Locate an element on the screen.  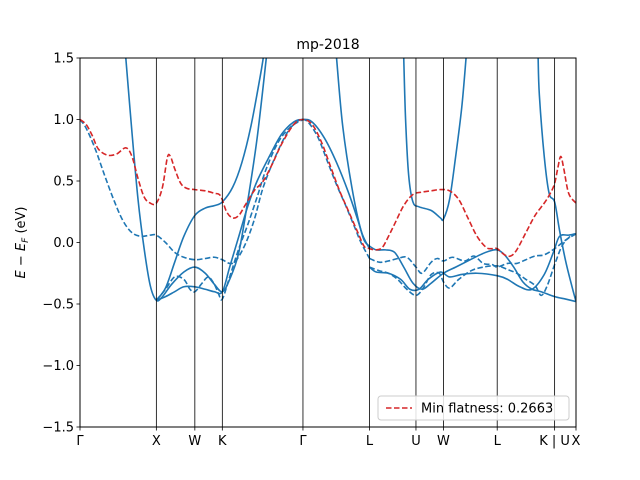
y-axis-ticks: −1.5 −1.0 −0.5 0.0 0.5 1.0 1.5 is located at coordinates (61, 244).